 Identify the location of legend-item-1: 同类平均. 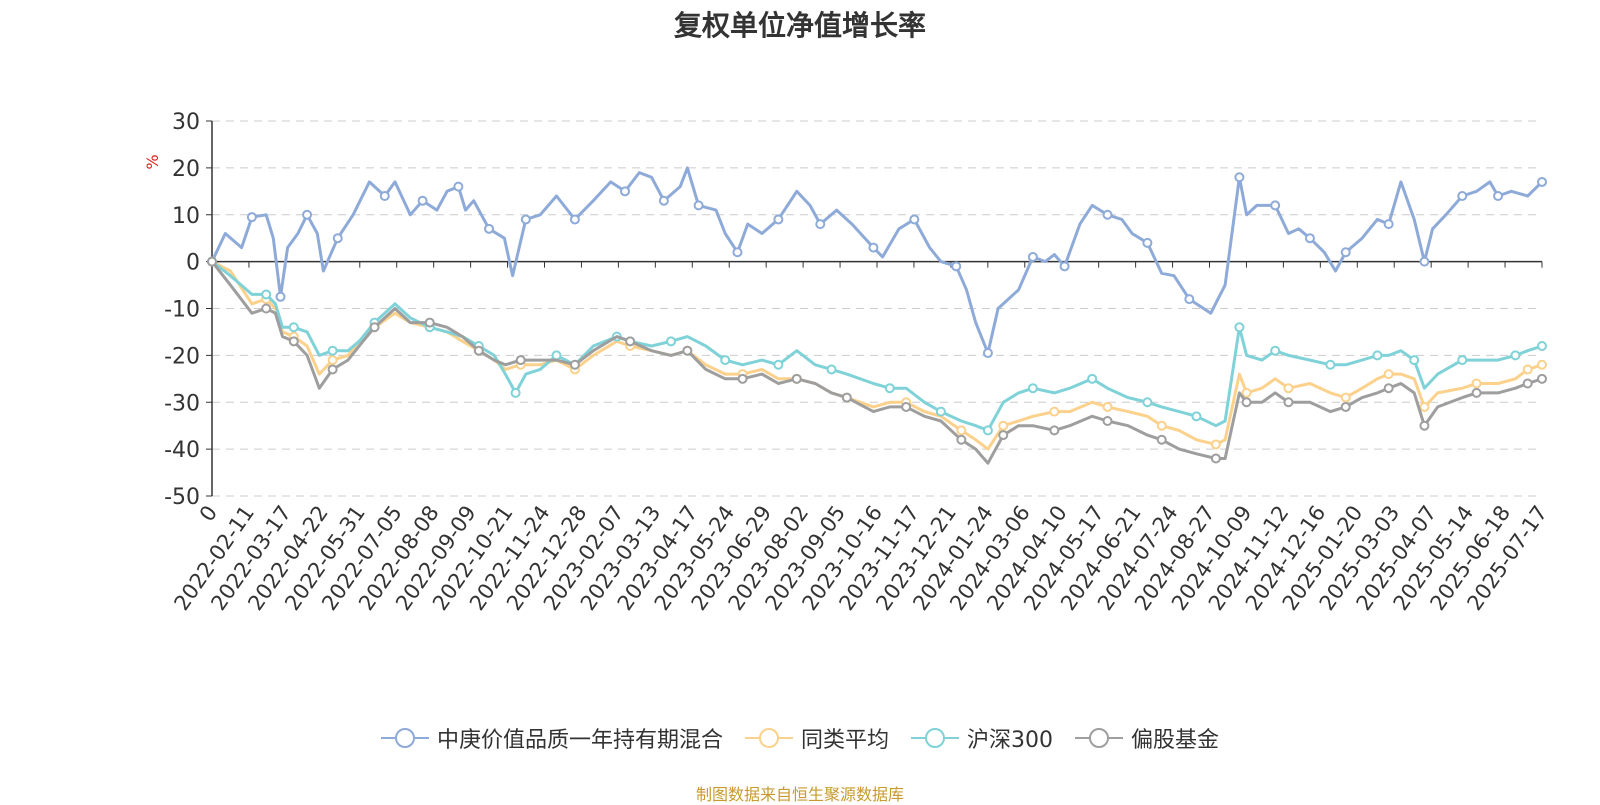
(816, 738).